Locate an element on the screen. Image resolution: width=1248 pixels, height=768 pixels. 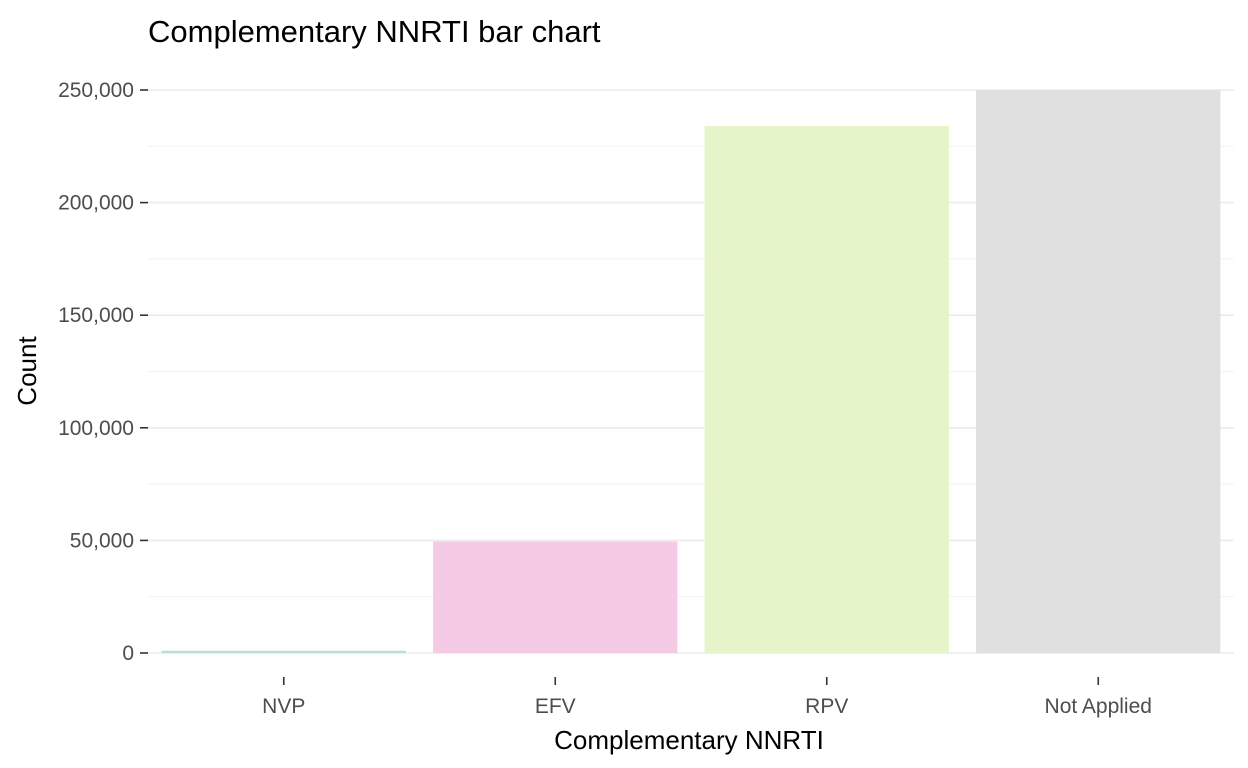
bar-rpv is located at coordinates (826, 390).